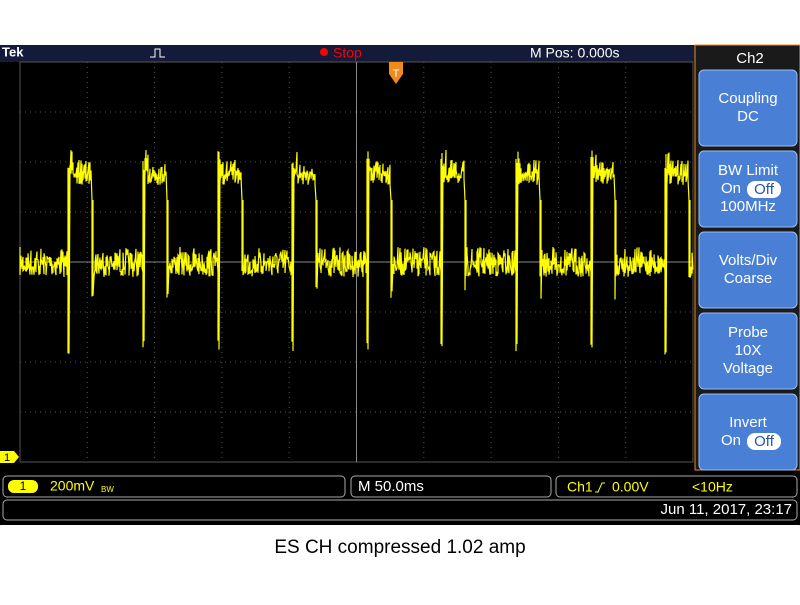  I want to click on m-pos: M Pos: 0.000s, so click(575, 53).